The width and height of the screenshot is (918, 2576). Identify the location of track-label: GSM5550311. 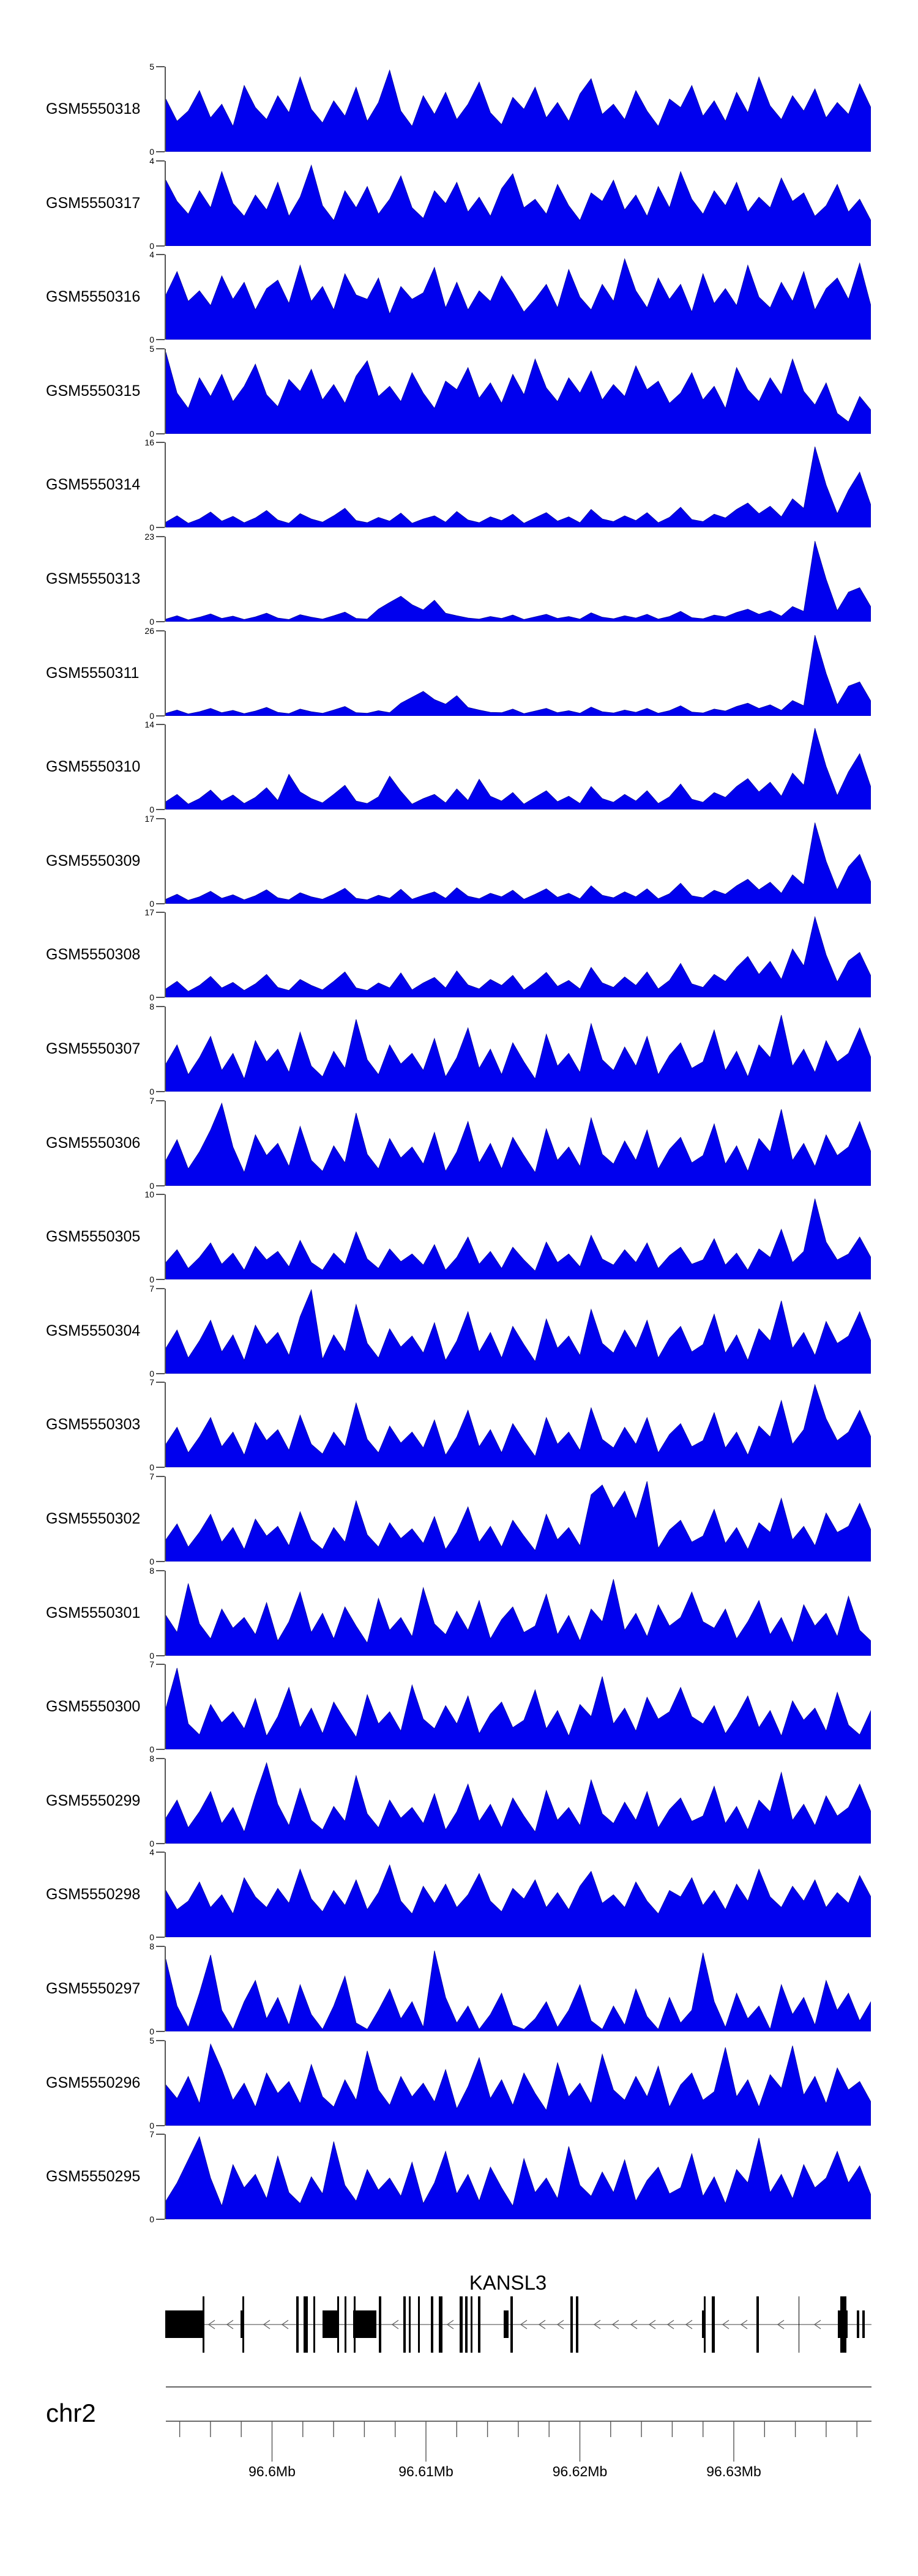
(93, 673).